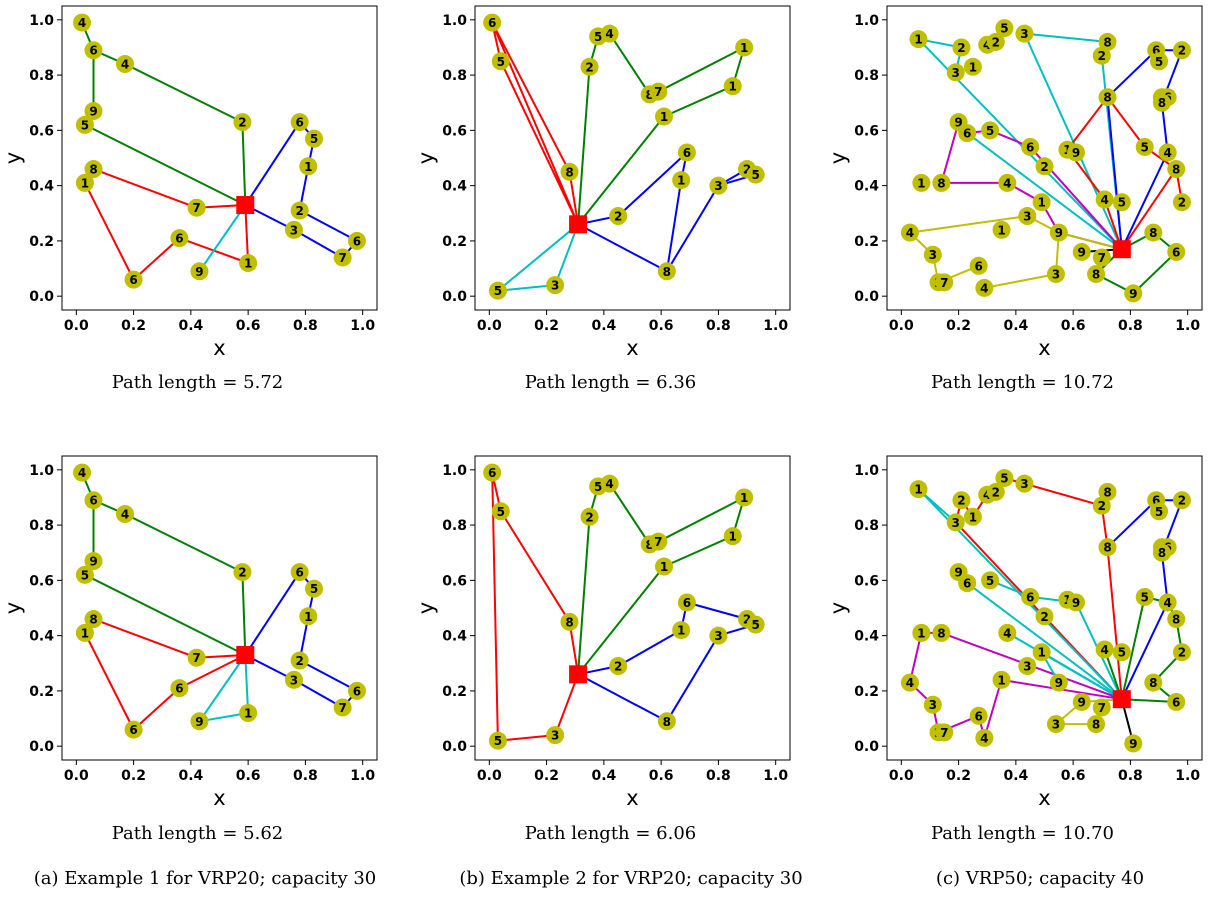  What do you see at coordinates (718, 326) in the screenshot?
I see `x-tick-label: 0.8` at bounding box center [718, 326].